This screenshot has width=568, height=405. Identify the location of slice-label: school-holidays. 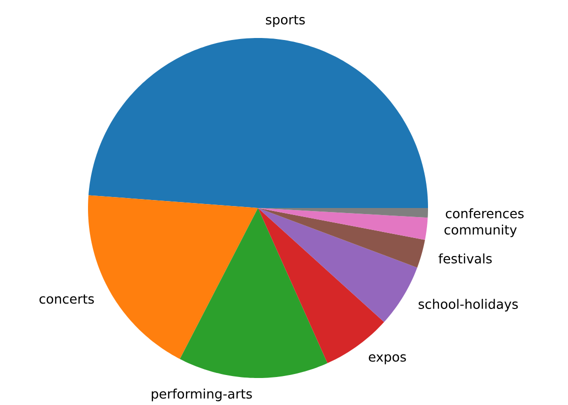
(468, 305).